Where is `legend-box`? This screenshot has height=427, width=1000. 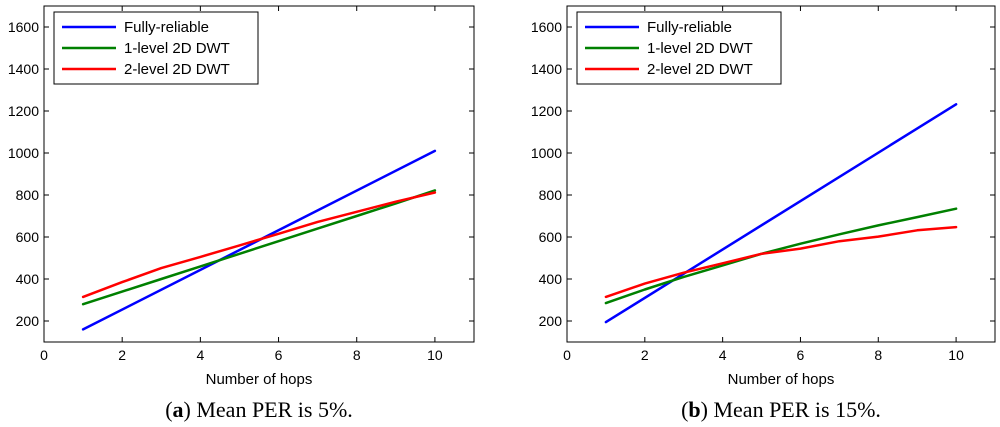
legend-box is located at coordinates (156, 48).